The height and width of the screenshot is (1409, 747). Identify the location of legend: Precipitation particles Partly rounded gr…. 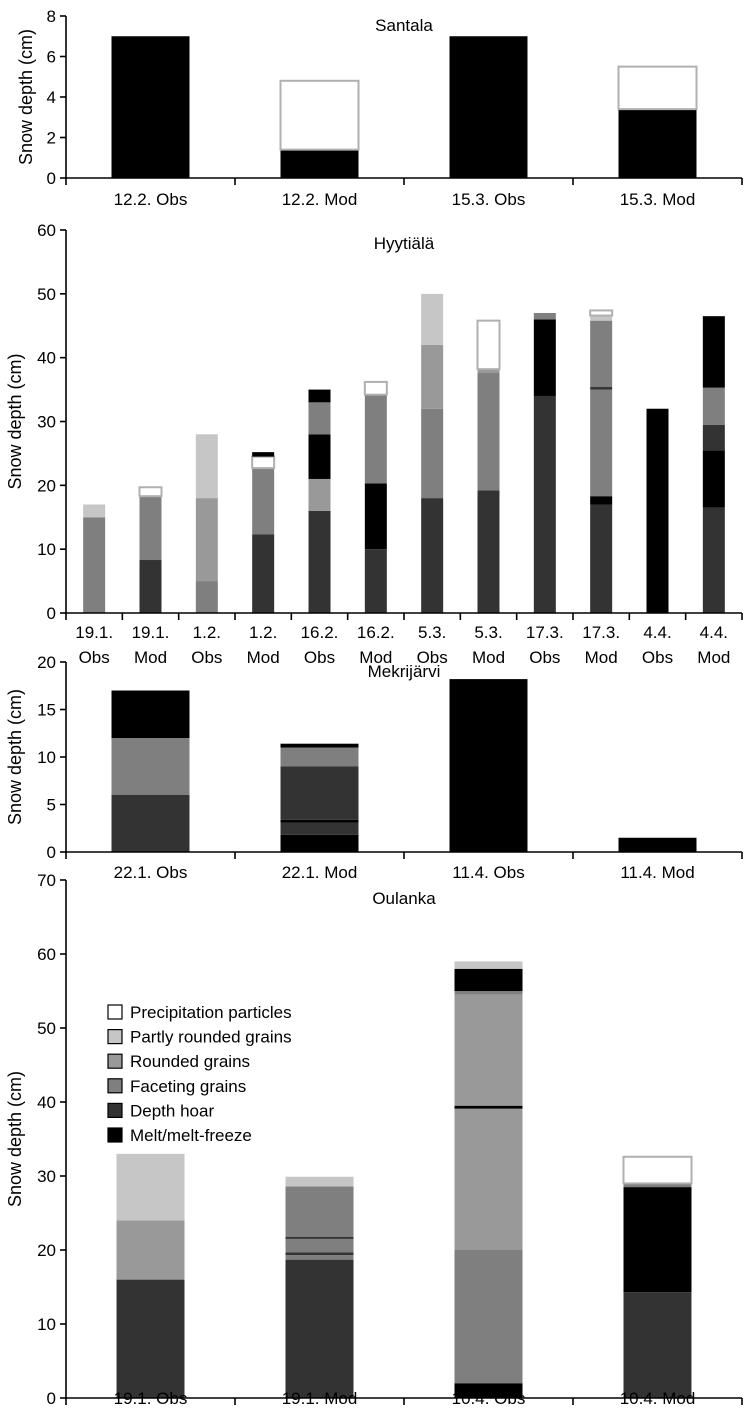
(199, 1074).